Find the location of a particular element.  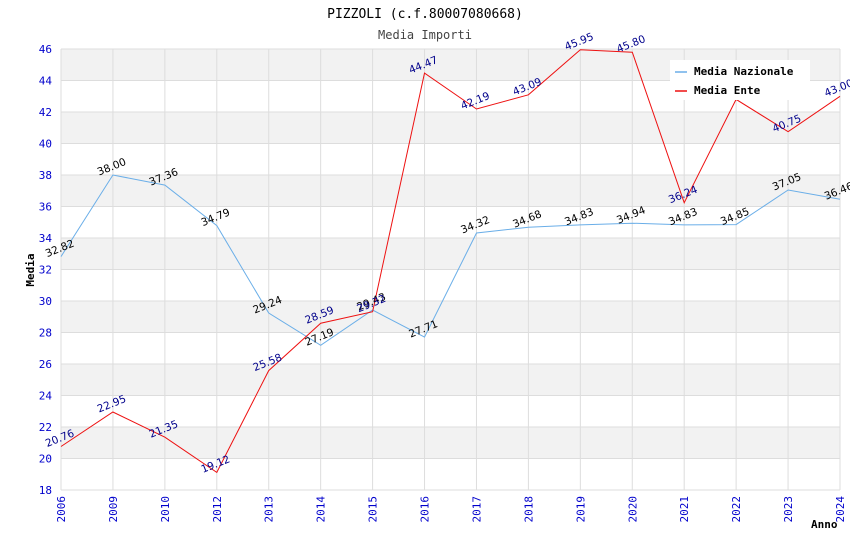

x-tick-label: 2021 is located at coordinates (684, 509).